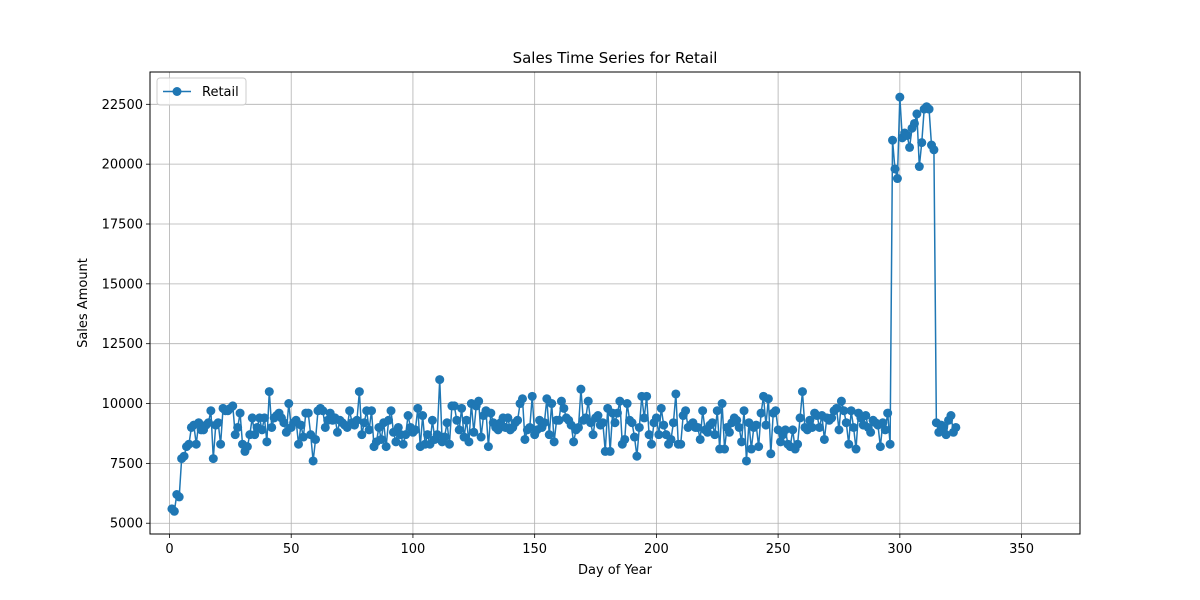 The height and width of the screenshot is (600, 1200). What do you see at coordinates (778, 549) in the screenshot?
I see `x-tick-label: 250` at bounding box center [778, 549].